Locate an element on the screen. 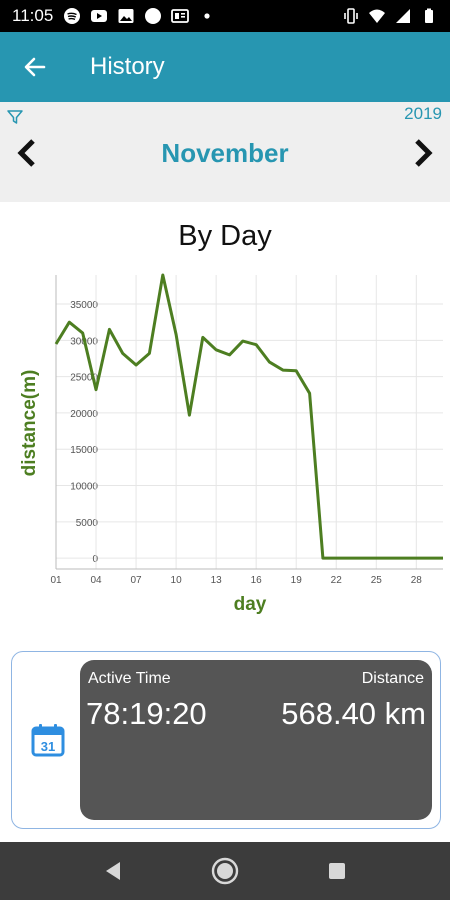  nav-home-button is located at coordinates (225, 871).